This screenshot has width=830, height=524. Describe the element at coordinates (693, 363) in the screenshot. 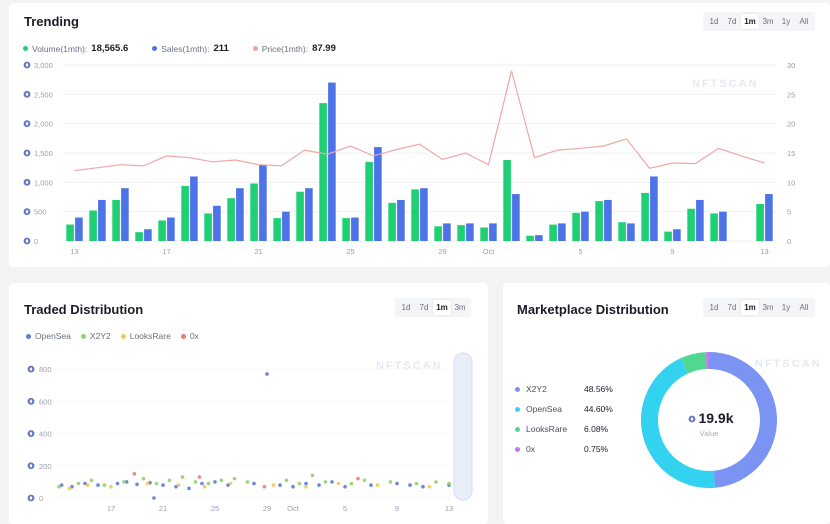

I see `donut-slice-looksrare` at that location.